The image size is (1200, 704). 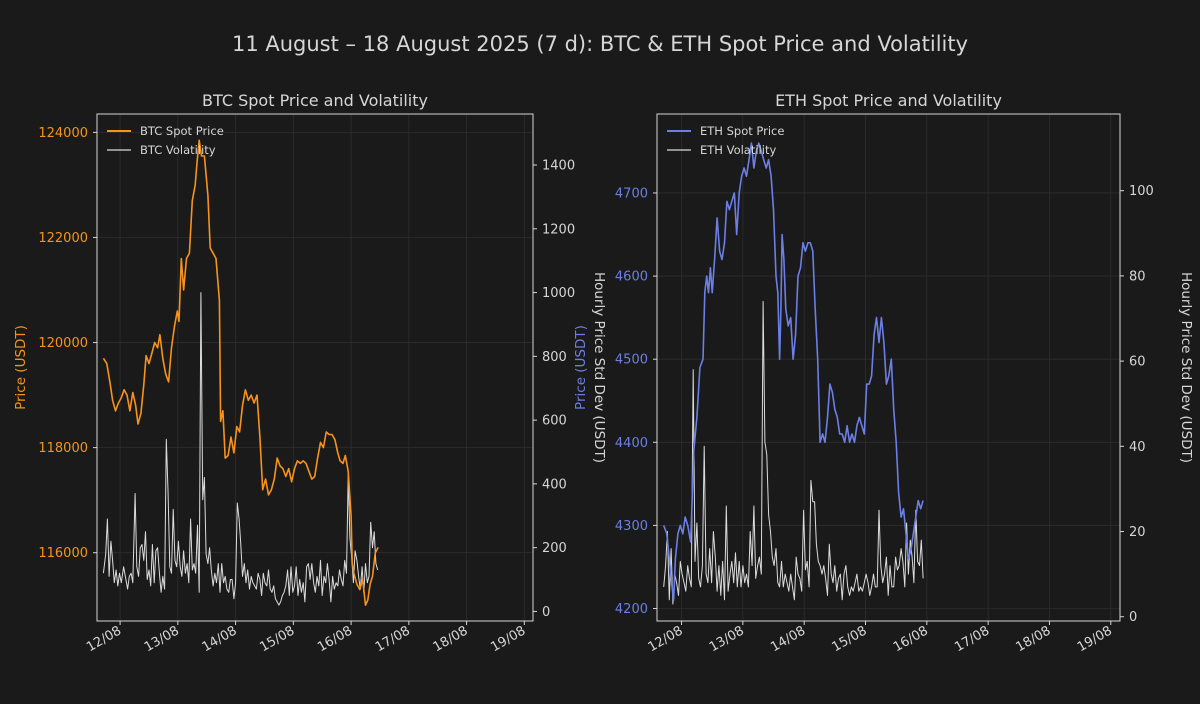 I want to click on eth-left-tick-label: 4600, so click(x=631, y=277).